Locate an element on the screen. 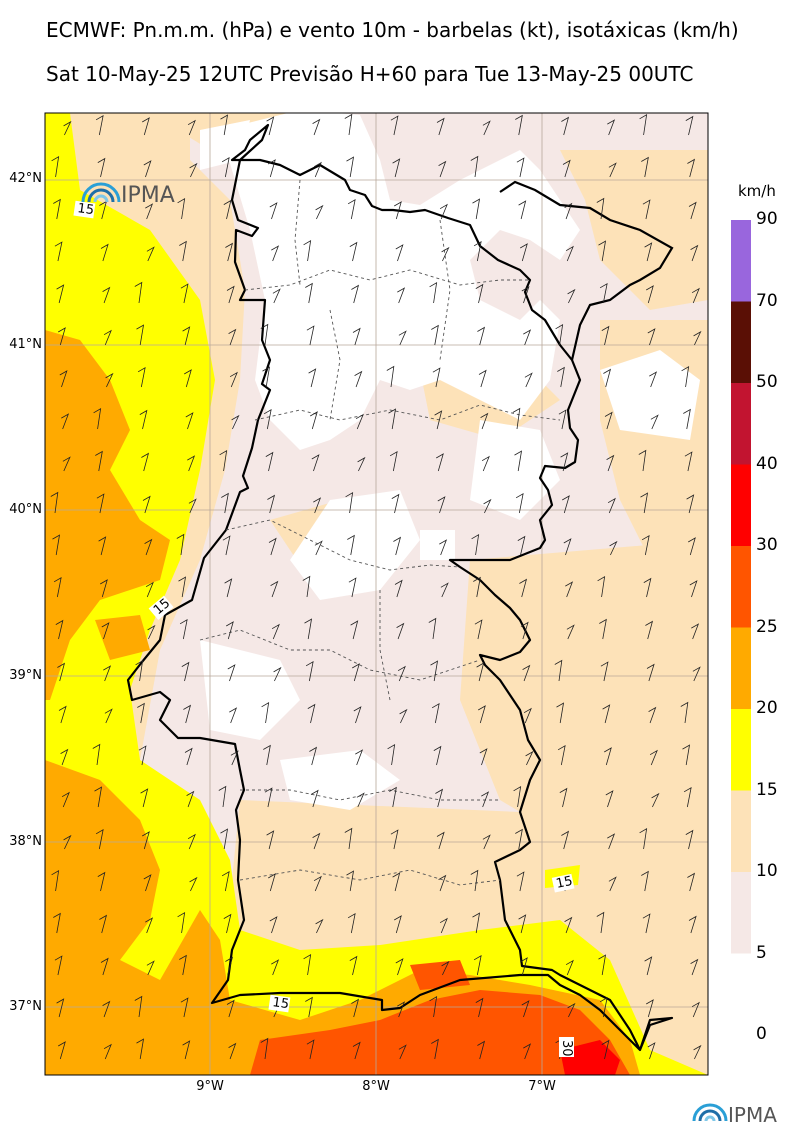 This screenshot has width=800, height=1131. contour-label: 15 is located at coordinates (280, 1003).